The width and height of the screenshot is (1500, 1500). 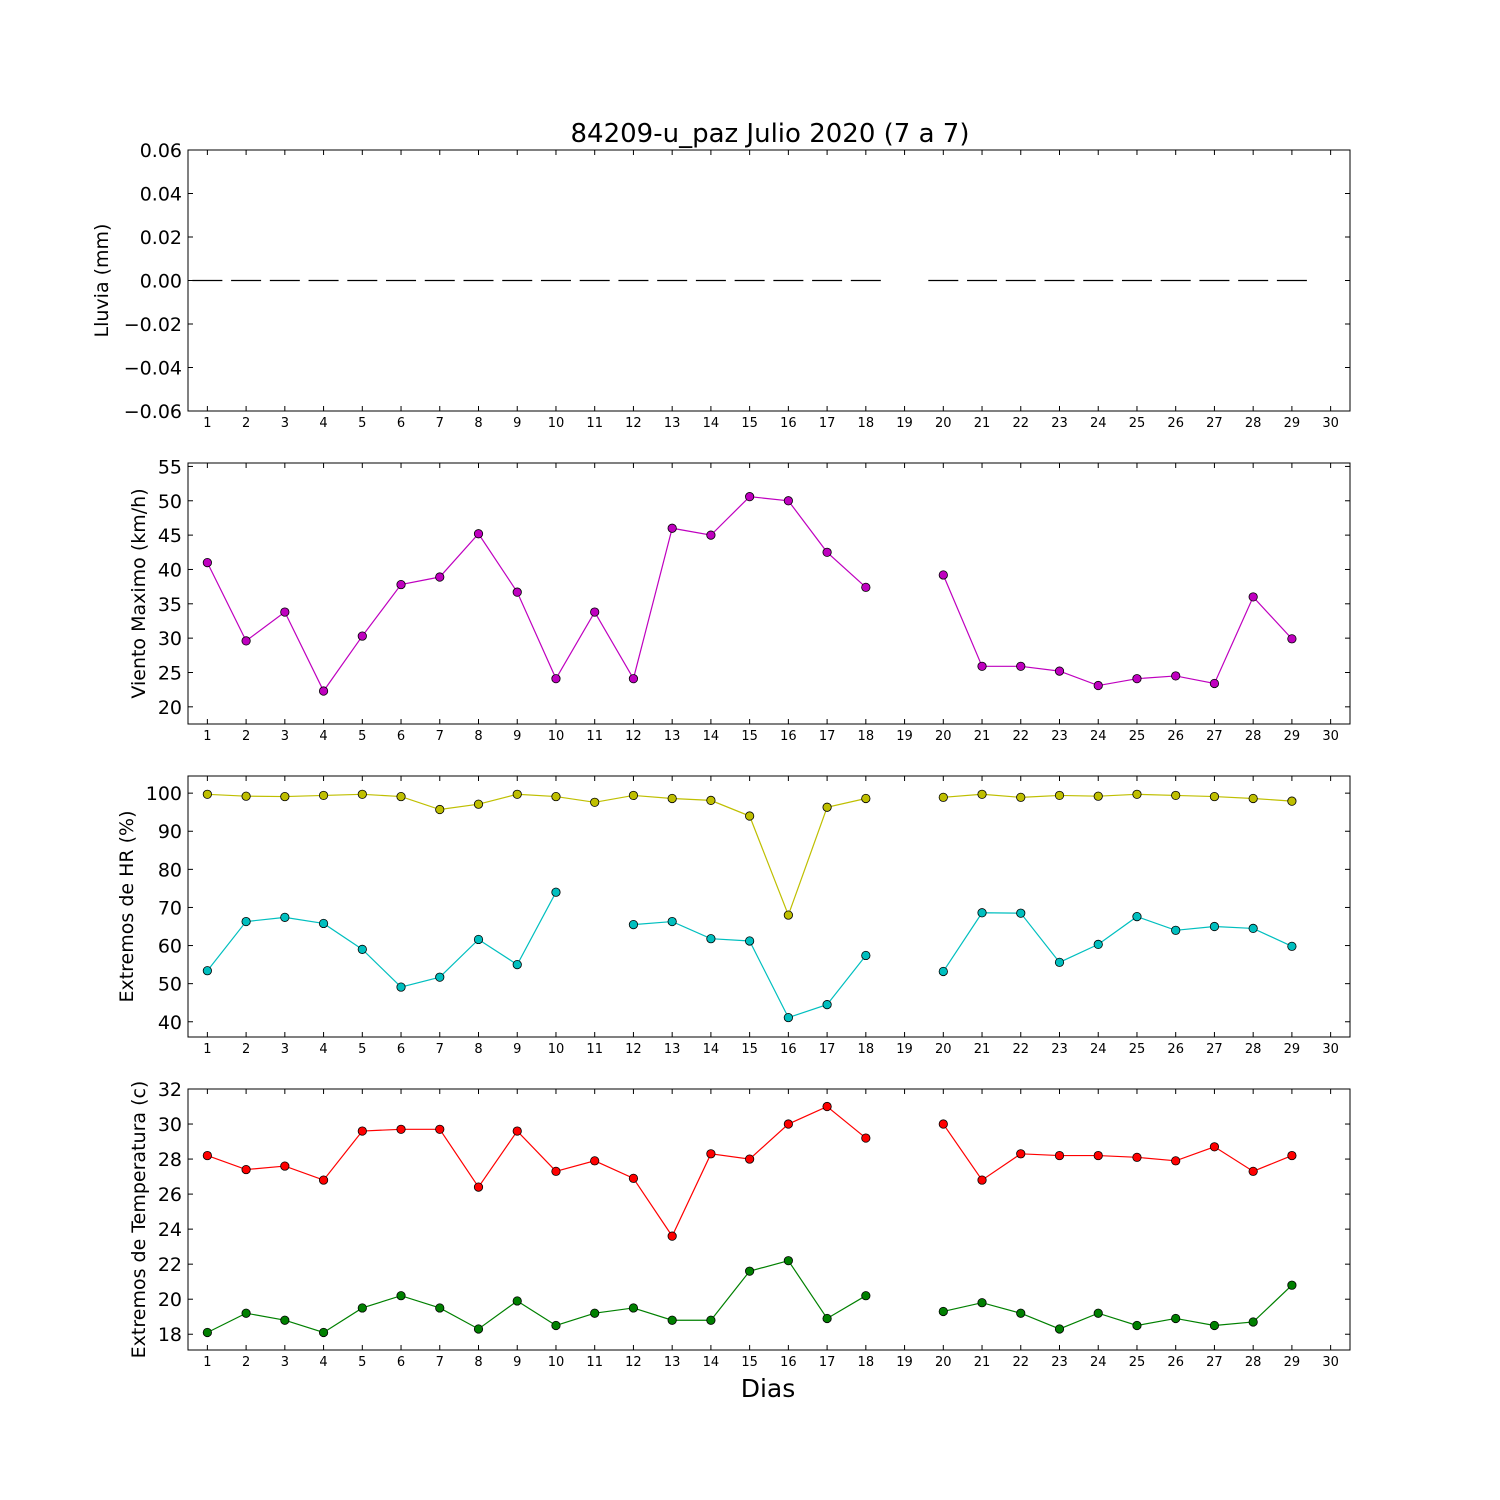 What do you see at coordinates (170, 1265) in the screenshot?
I see `y-tick-label: 22` at bounding box center [170, 1265].